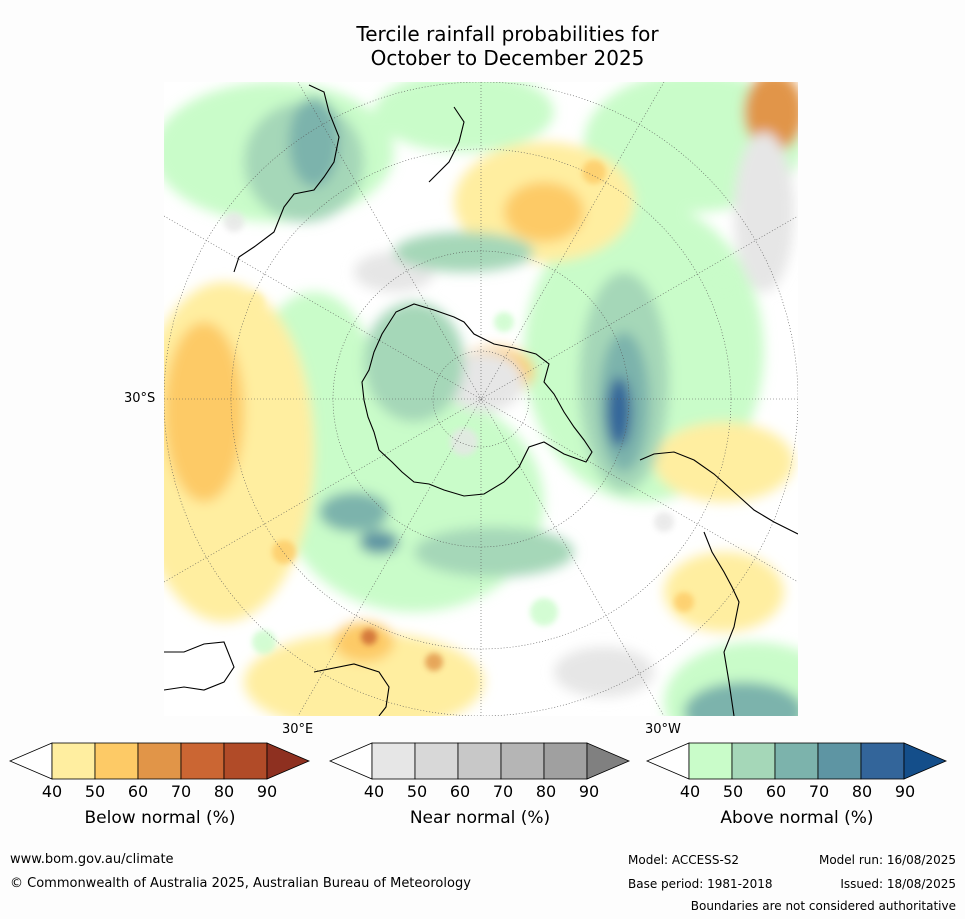 The width and height of the screenshot is (965, 919). What do you see at coordinates (140, 398) in the screenshot?
I see `latitude-label-30s: 30°S` at bounding box center [140, 398].